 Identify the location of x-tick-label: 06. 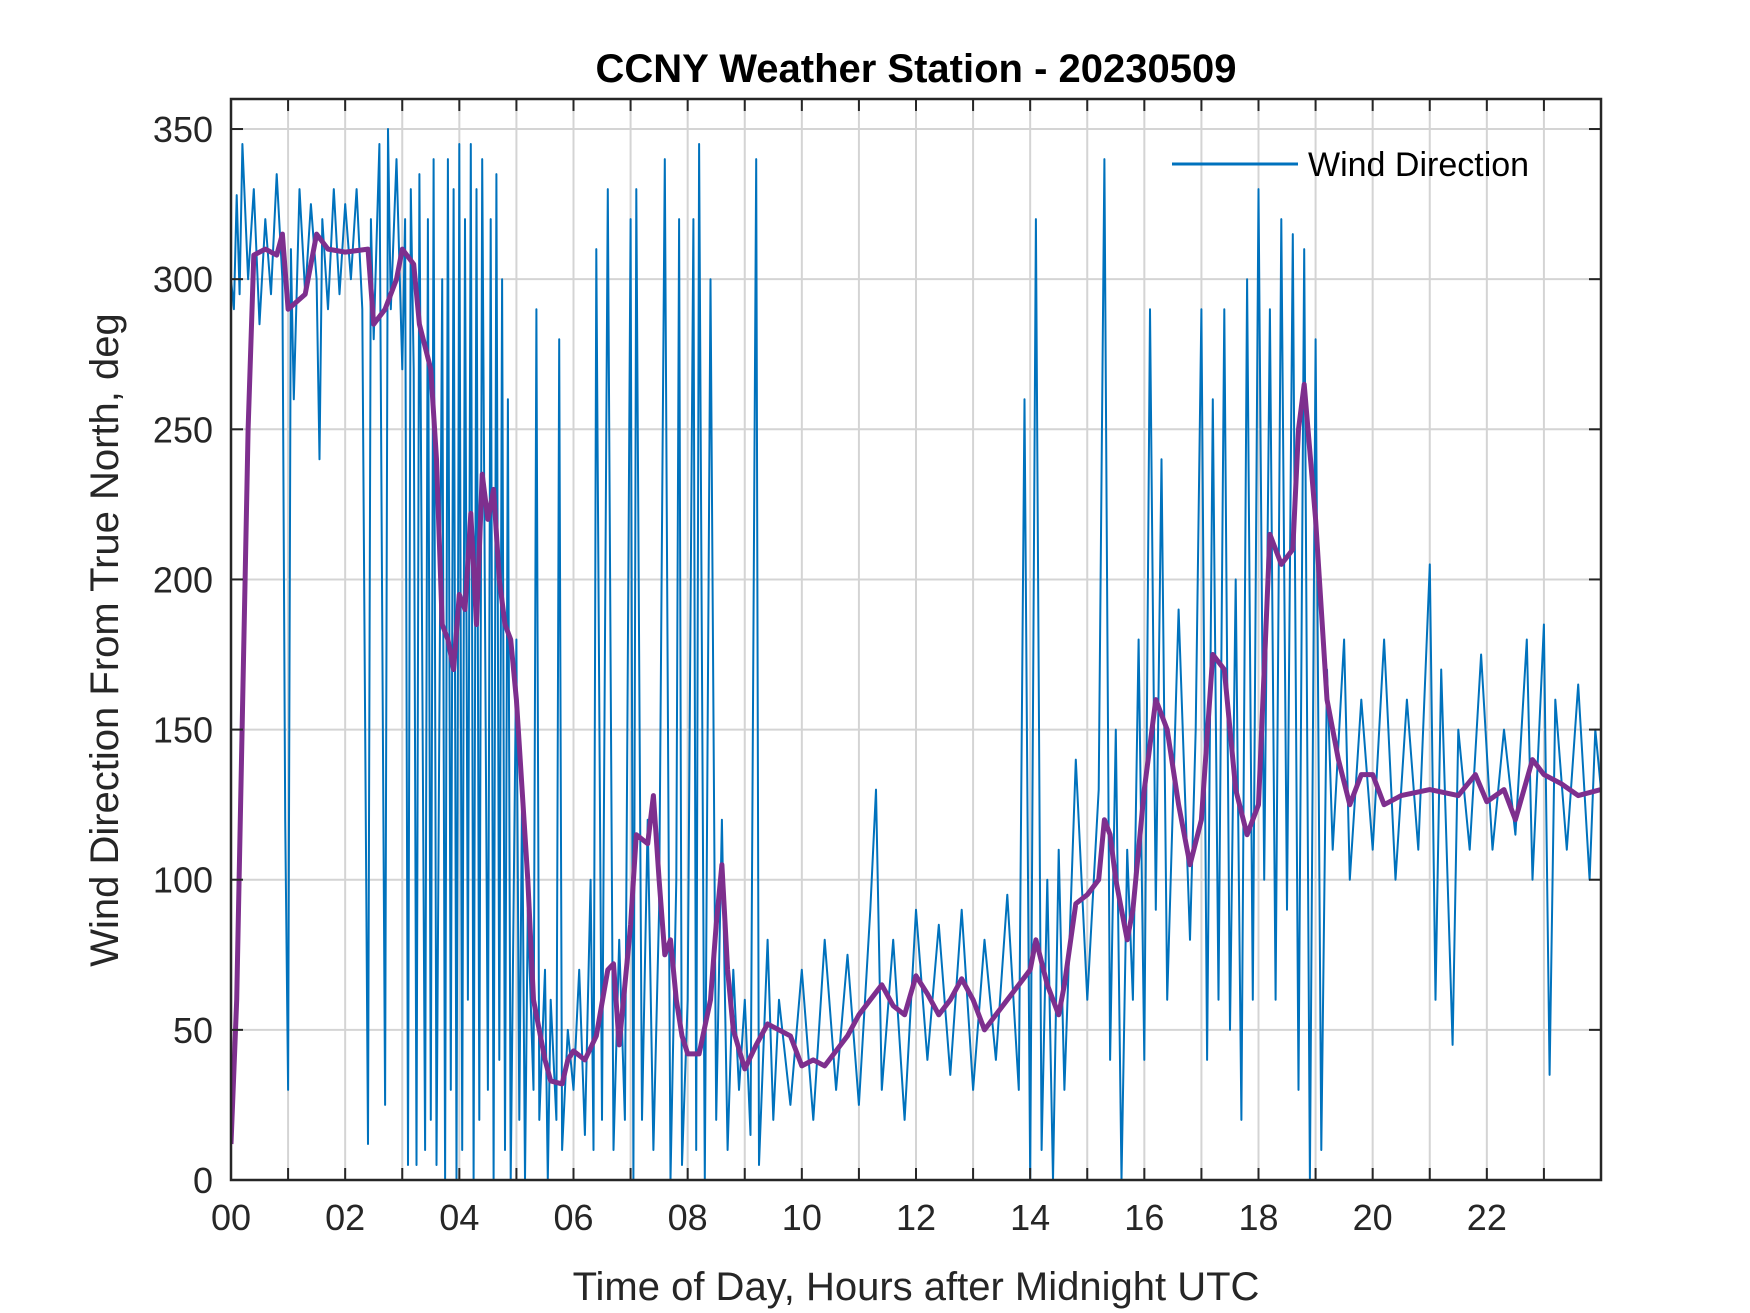
(573, 1217).